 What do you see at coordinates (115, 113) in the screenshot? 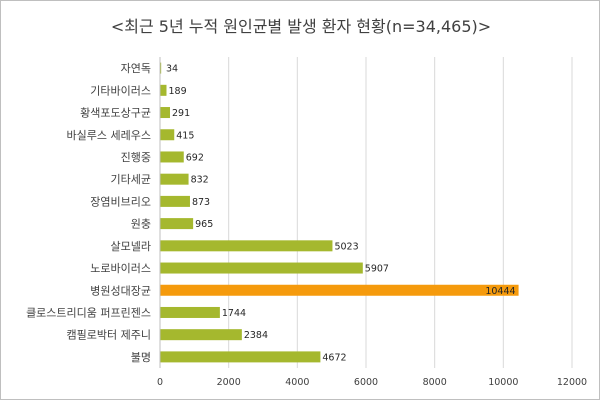
I see `category-label: 황색포도상구균` at bounding box center [115, 113].